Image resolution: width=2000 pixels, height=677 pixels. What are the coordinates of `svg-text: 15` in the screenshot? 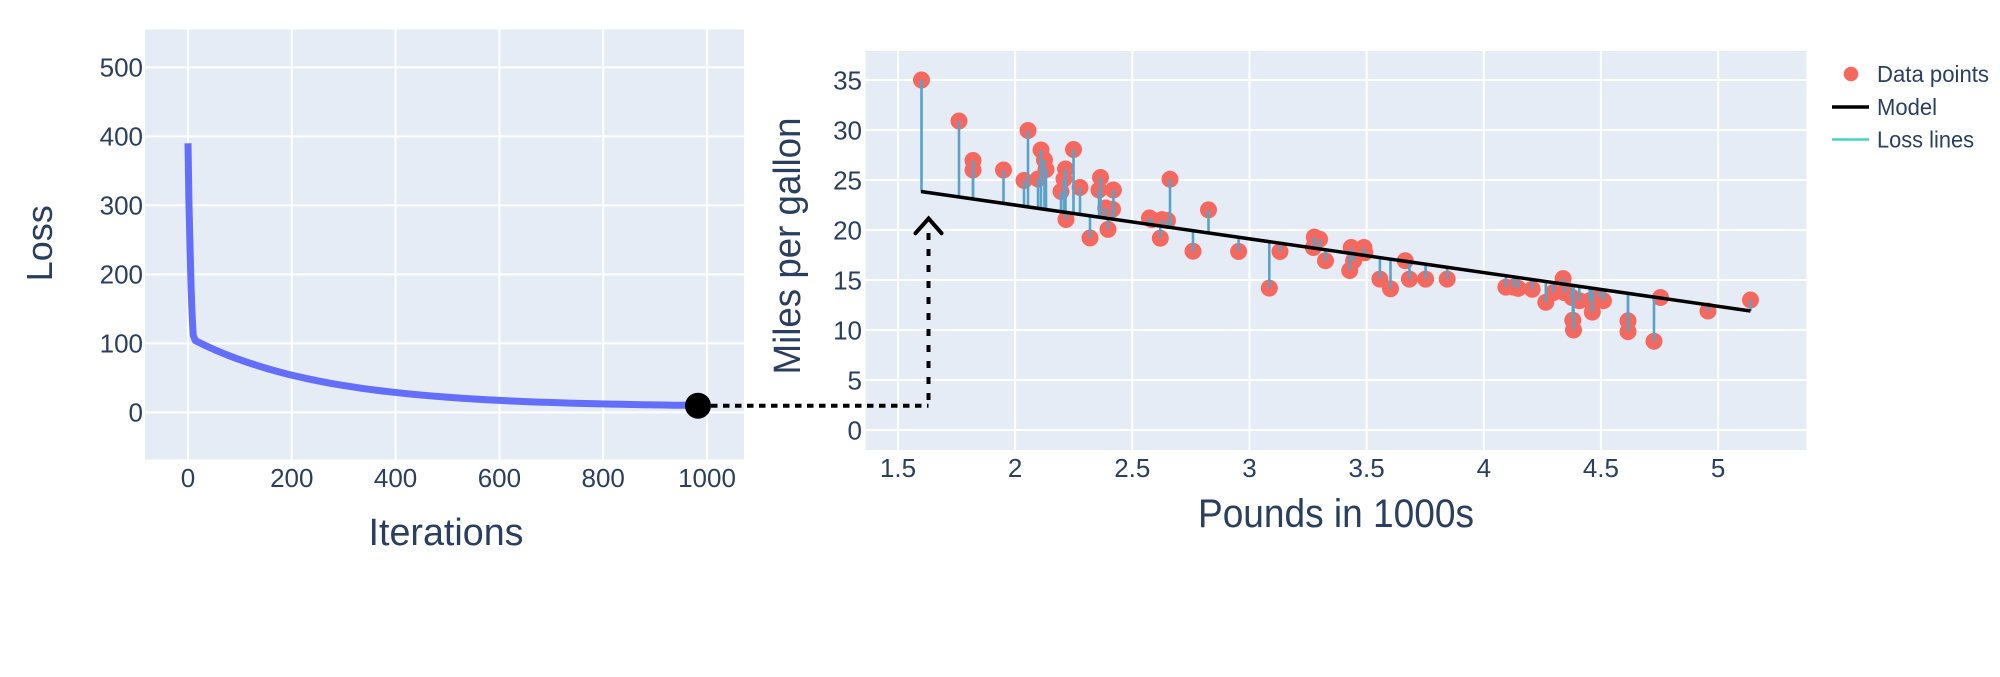 It's located at (847, 280).